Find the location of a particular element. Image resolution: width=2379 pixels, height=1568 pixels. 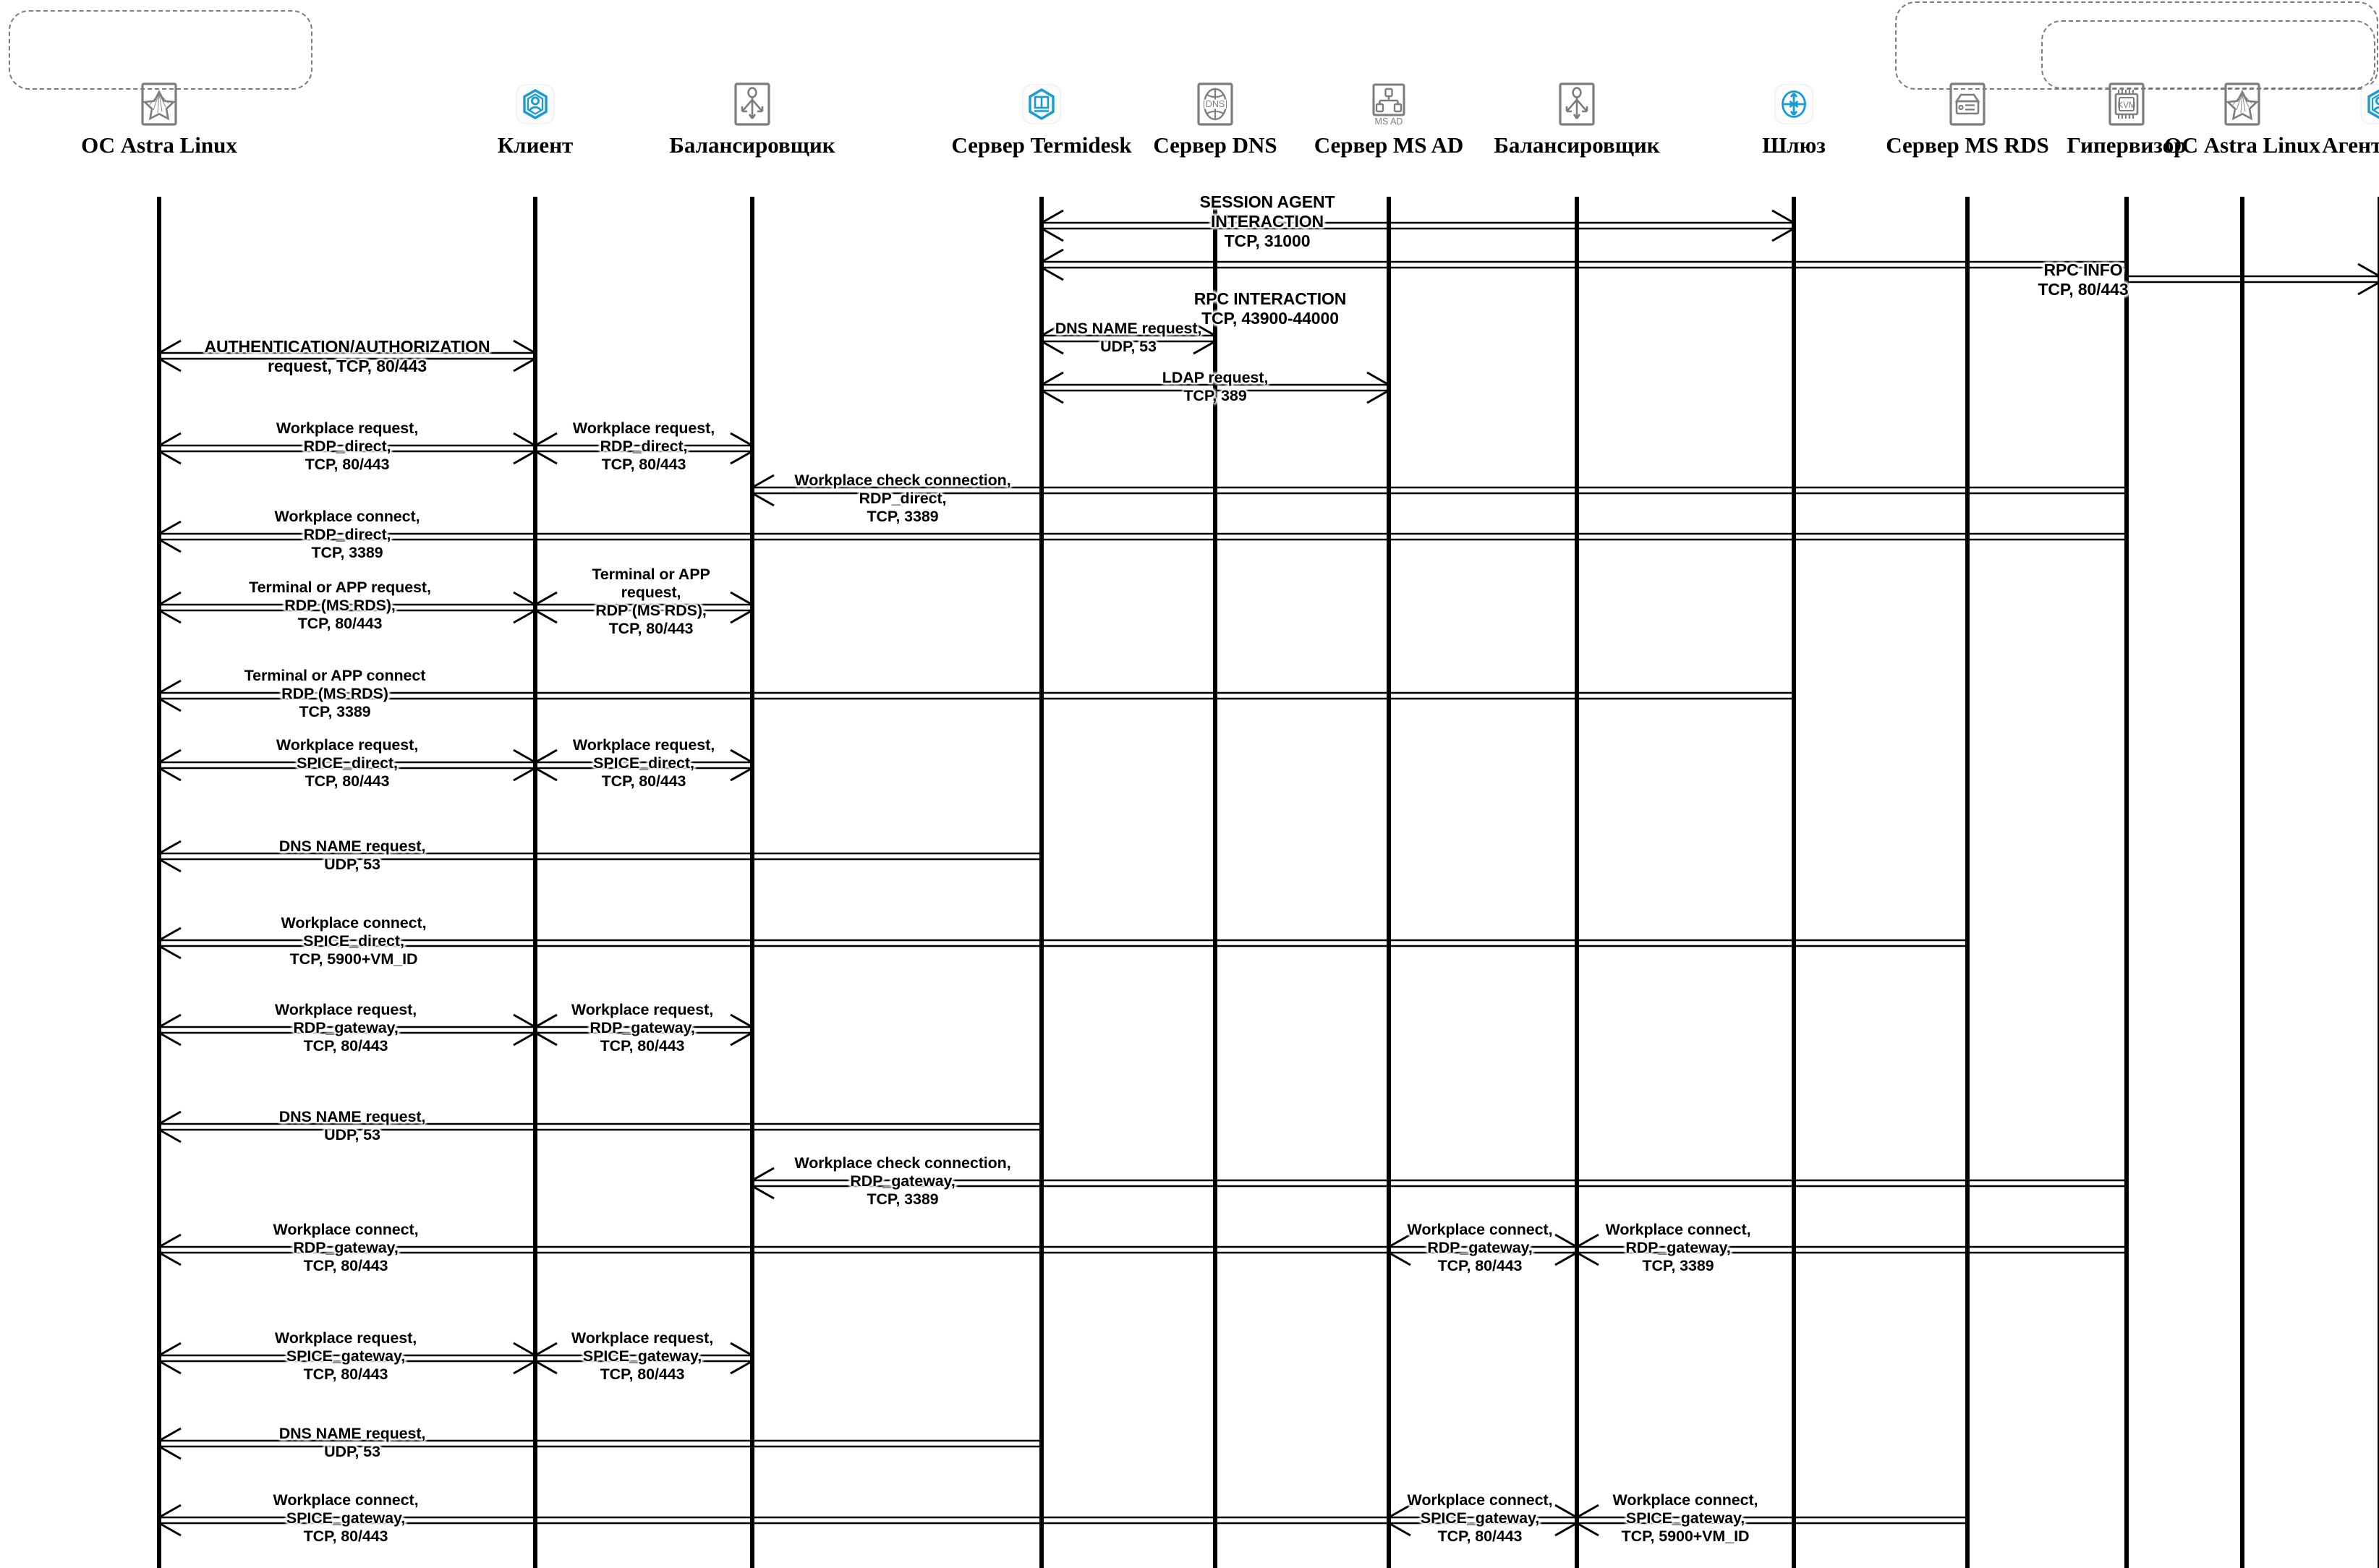

message-m19 is located at coordinates (644, 1030).